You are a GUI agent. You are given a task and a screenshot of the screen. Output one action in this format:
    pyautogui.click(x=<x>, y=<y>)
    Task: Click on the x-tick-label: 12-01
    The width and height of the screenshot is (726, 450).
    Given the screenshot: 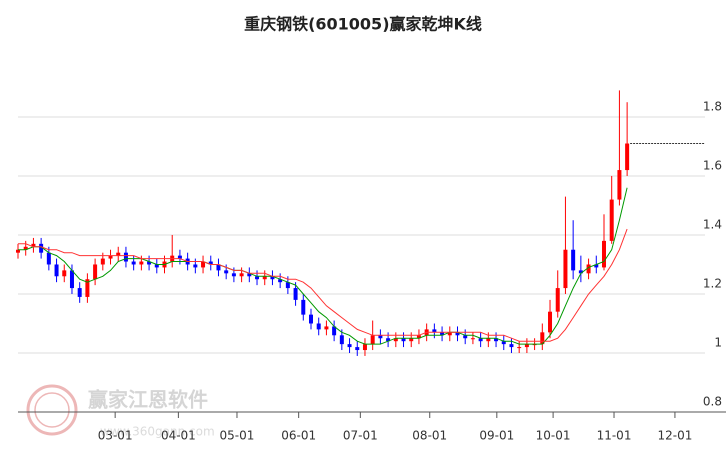 What is the action you would take?
    pyautogui.click(x=674, y=436)
    